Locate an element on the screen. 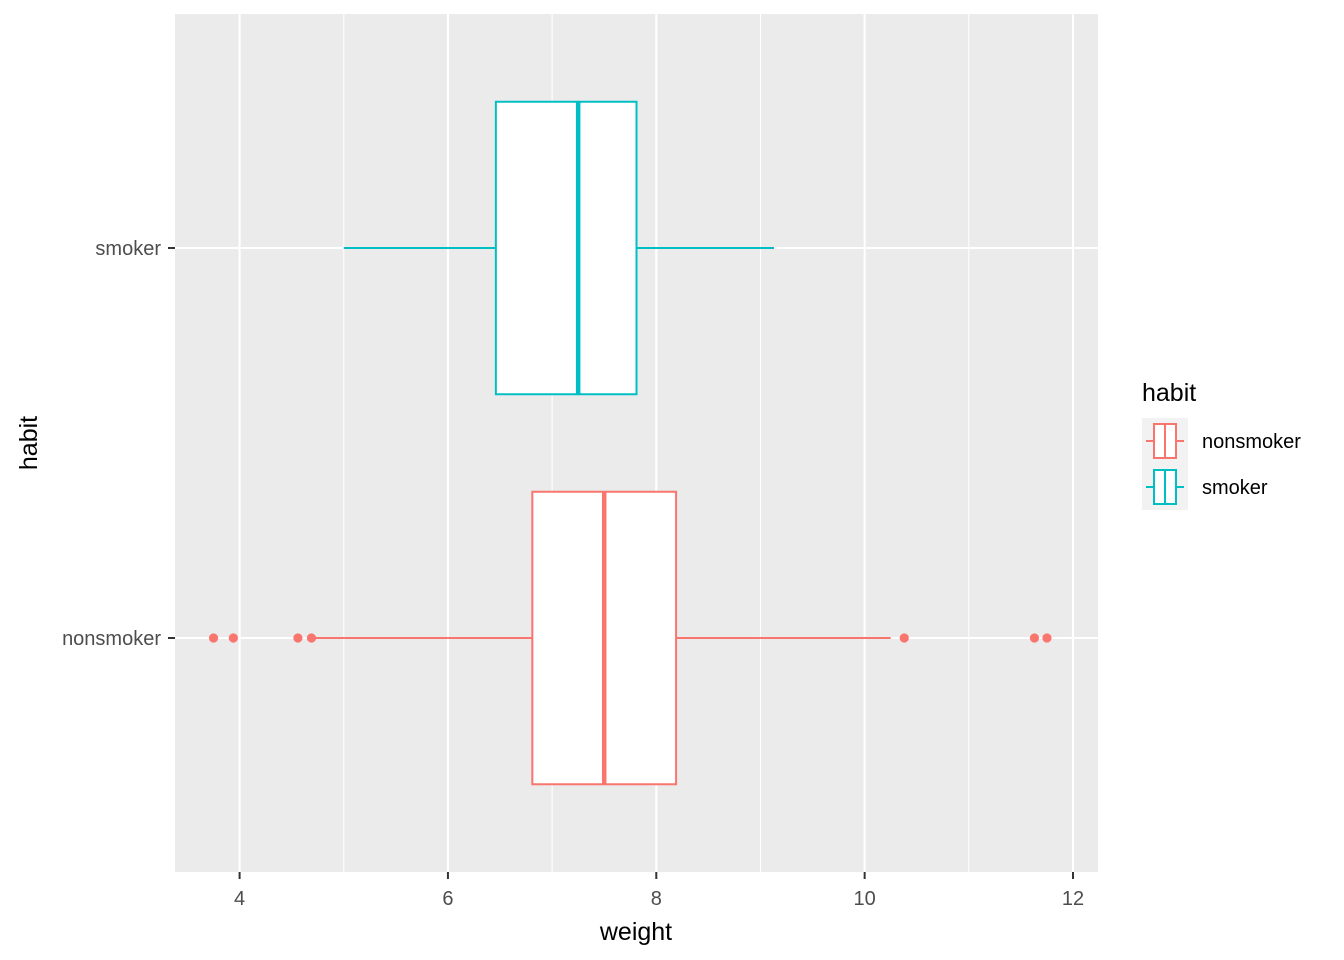  legend-item-smoker: smoker is located at coordinates (1205, 487).